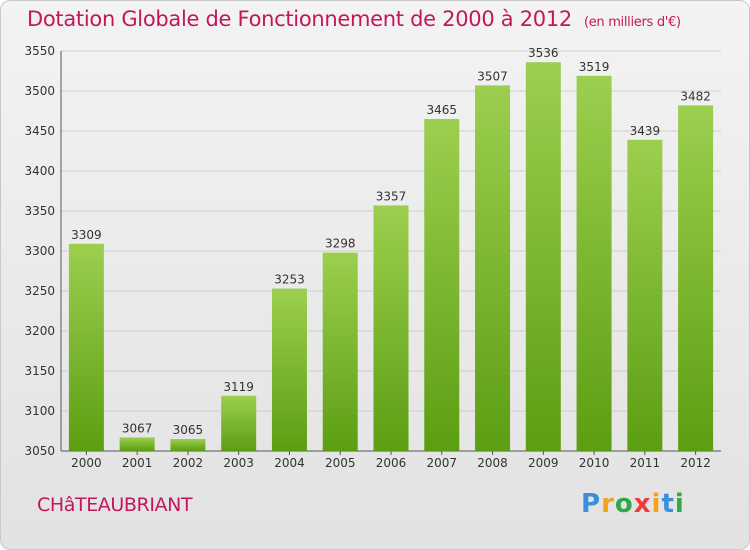 The height and width of the screenshot is (550, 750). I want to click on y-tick-label: 3300, so click(39, 251).